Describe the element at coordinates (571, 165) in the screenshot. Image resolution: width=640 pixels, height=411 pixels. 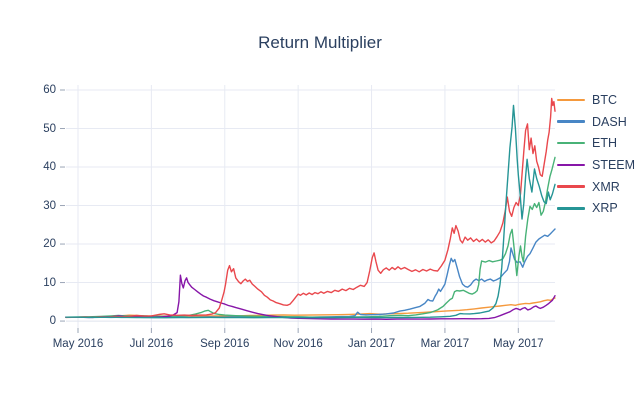
I see `legend-swatch-steem` at that location.